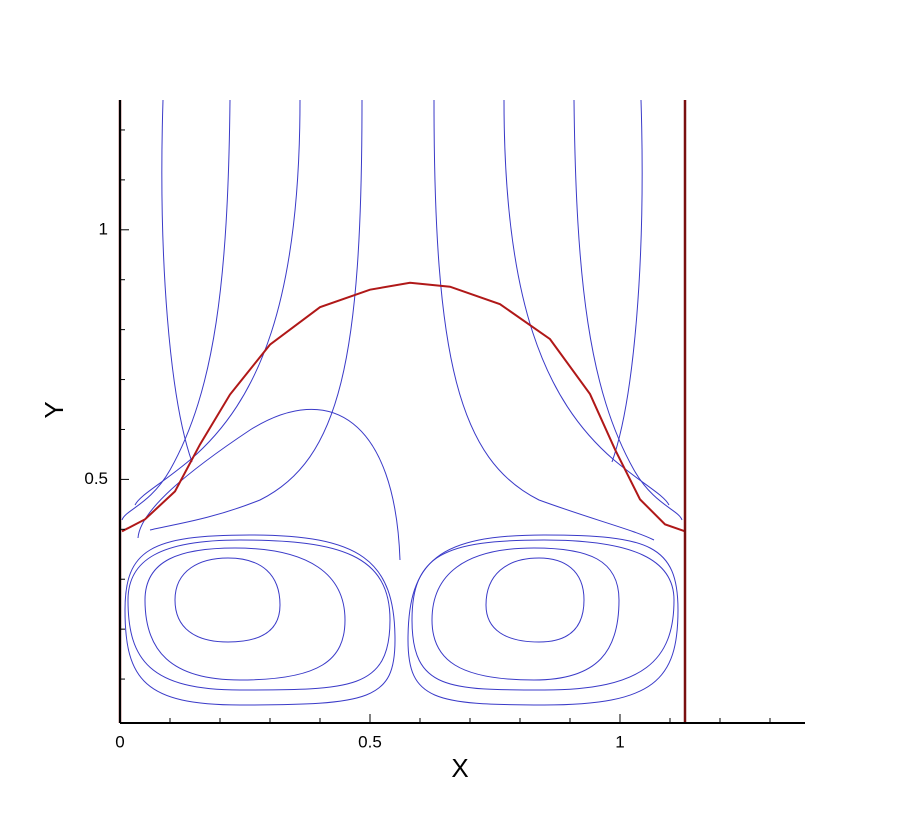 Image resolution: width=916 pixels, height=819 pixels. Describe the element at coordinates (119, 741) in the screenshot. I see `x-tick-label: 0` at that location.